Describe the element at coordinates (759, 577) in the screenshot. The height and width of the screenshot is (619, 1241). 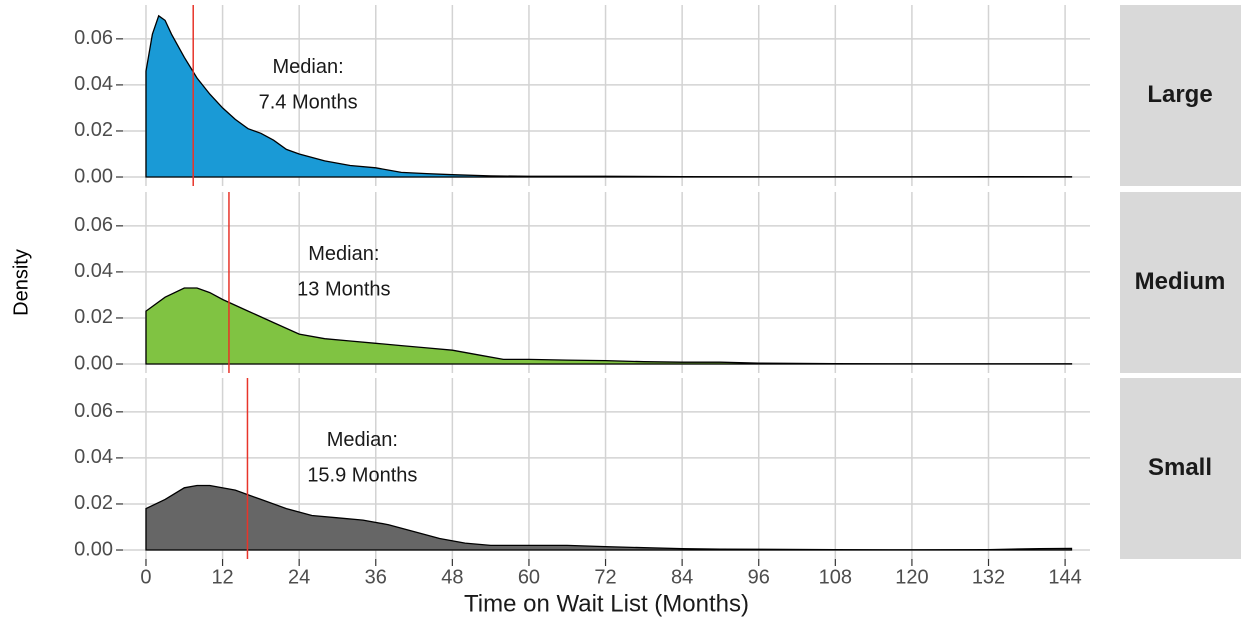
I see `x-tick-label: 96` at that location.